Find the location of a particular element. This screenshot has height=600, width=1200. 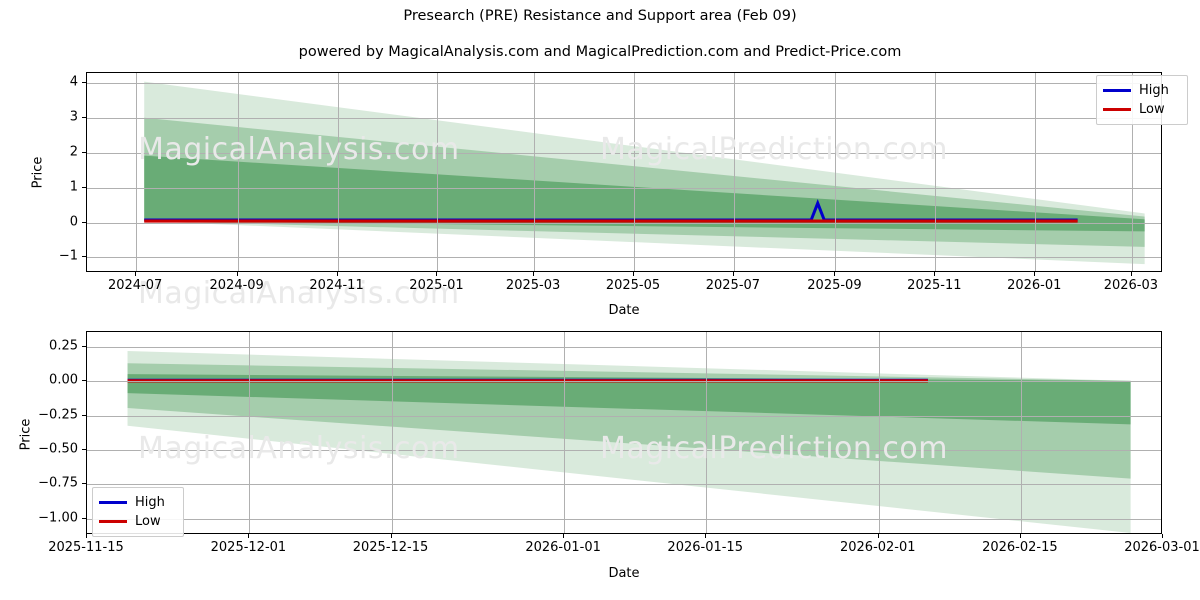

y-tick-label: 0 is located at coordinates (73, 222).